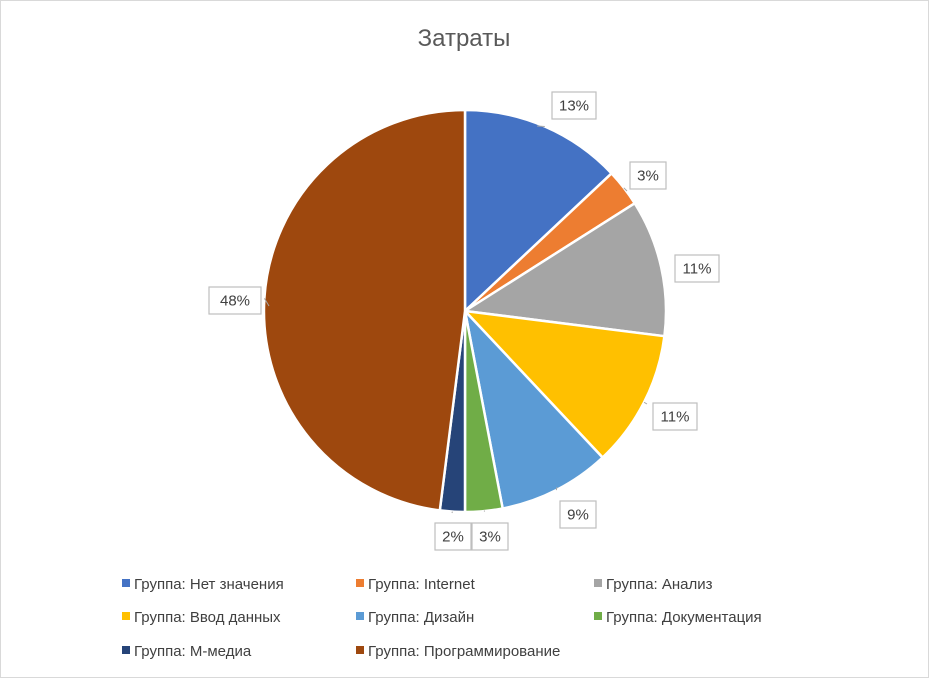  I want to click on data-label: 13%, so click(574, 105).